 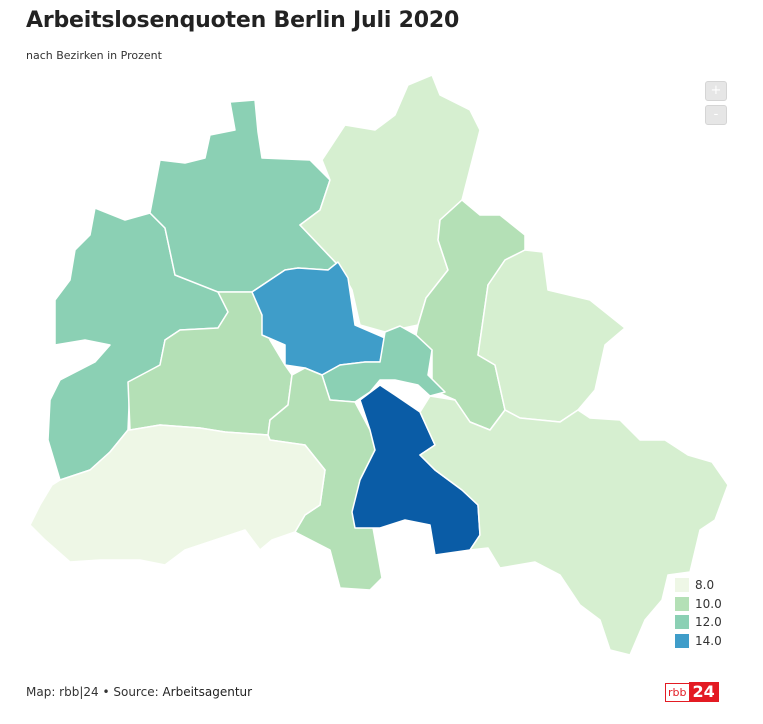 I want to click on legend-item: 12.0, so click(x=698, y=622).